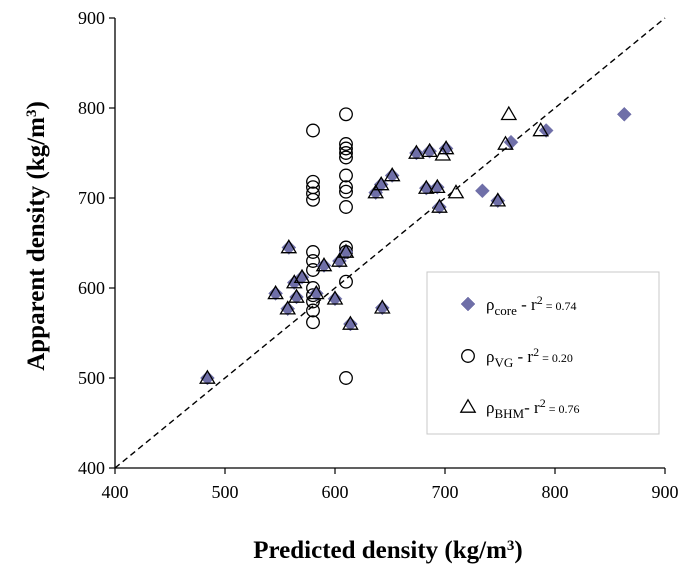 Image resolution: width=685 pixels, height=567 pixels. Describe the element at coordinates (468, 304) in the screenshot. I see `legend-diamond-icon` at that location.